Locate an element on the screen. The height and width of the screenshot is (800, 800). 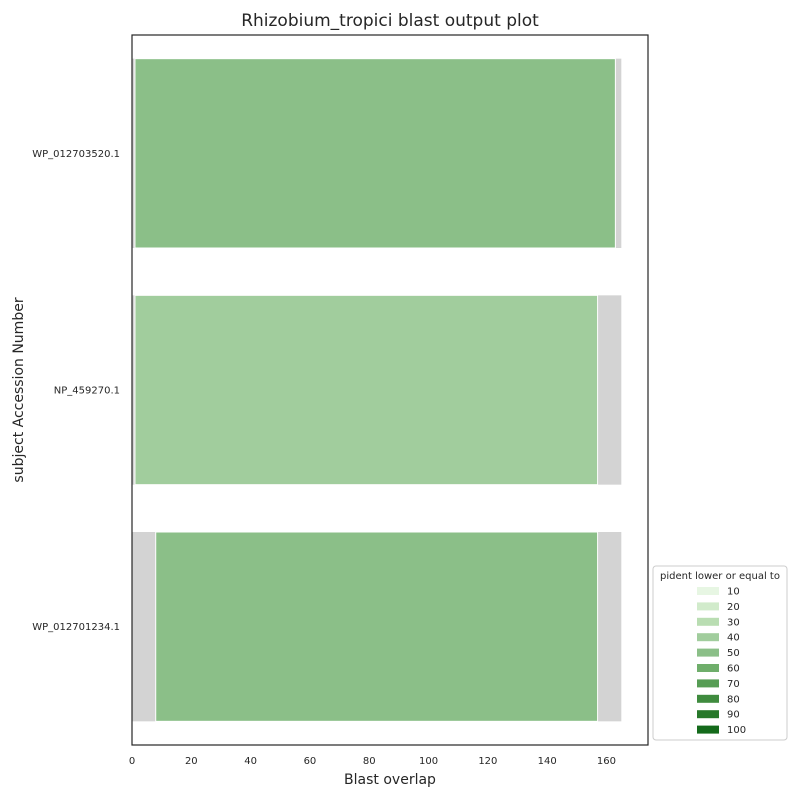
legend-label: 100 is located at coordinates (736, 730).